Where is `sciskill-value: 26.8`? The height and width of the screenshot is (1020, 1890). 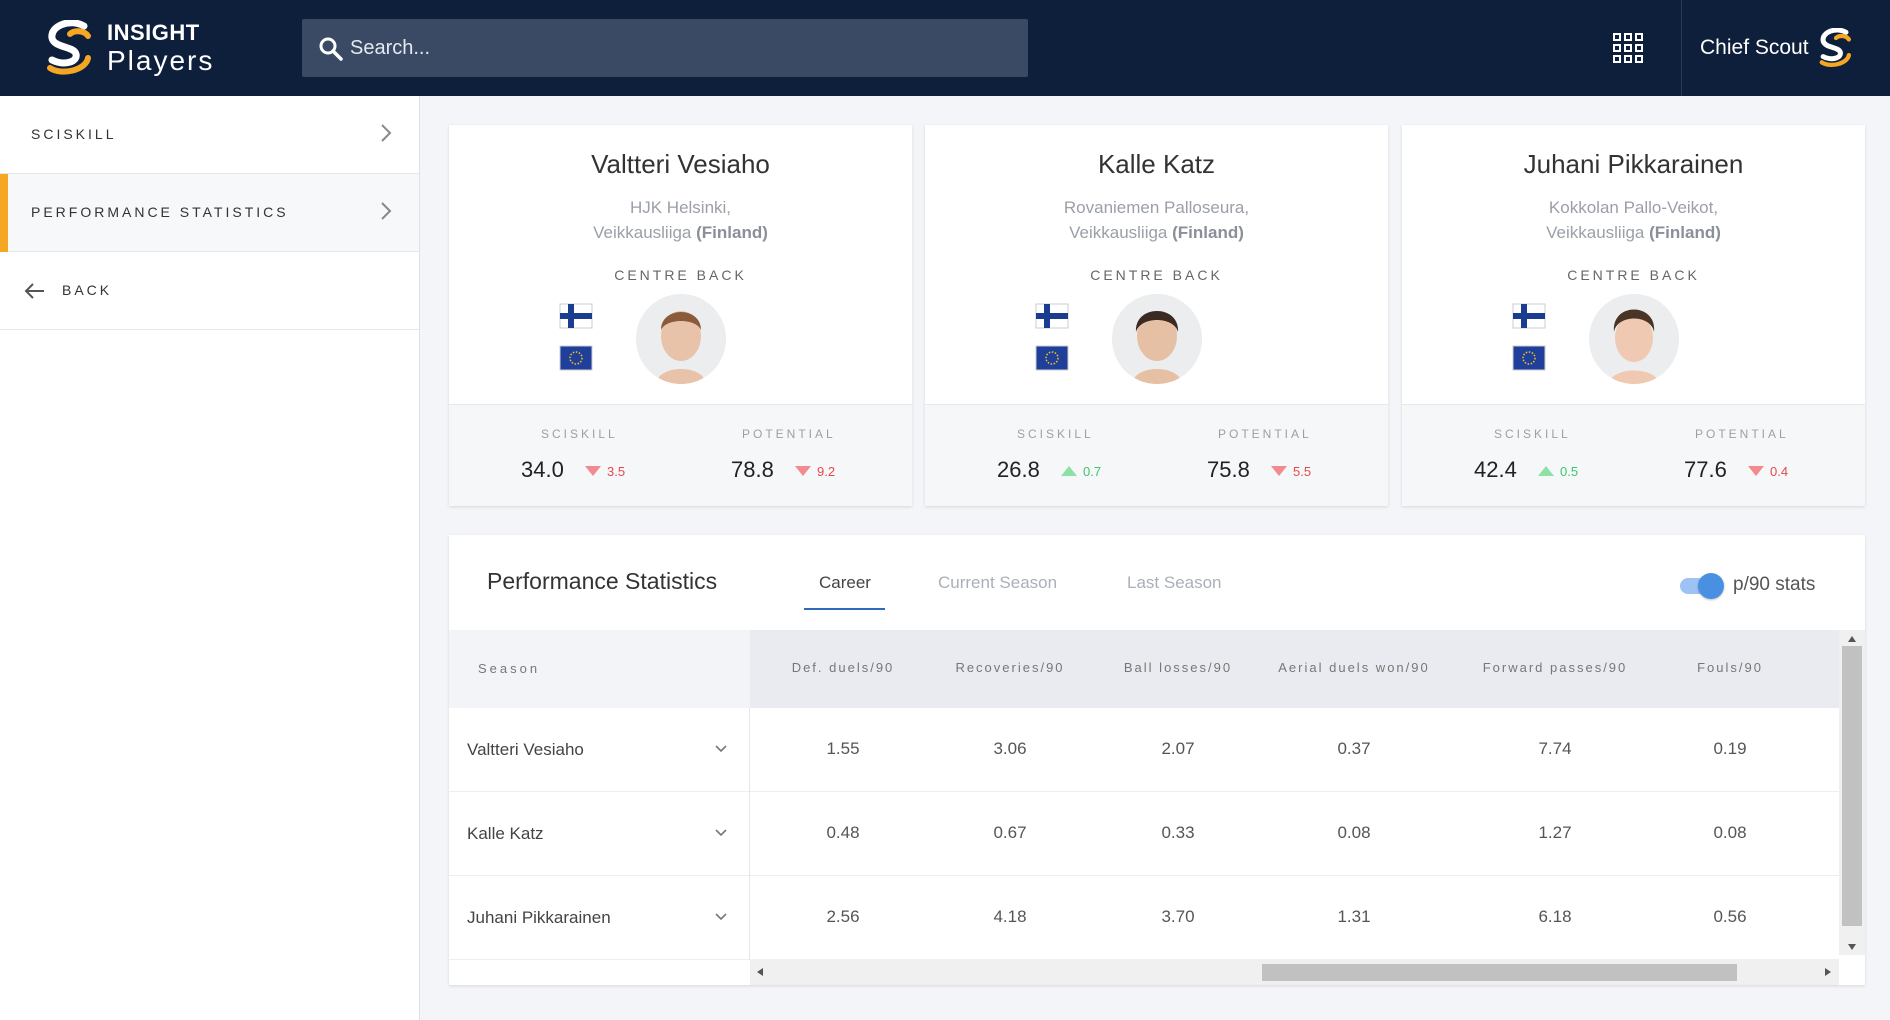
sciskill-value: 26.8 is located at coordinates (1018, 469).